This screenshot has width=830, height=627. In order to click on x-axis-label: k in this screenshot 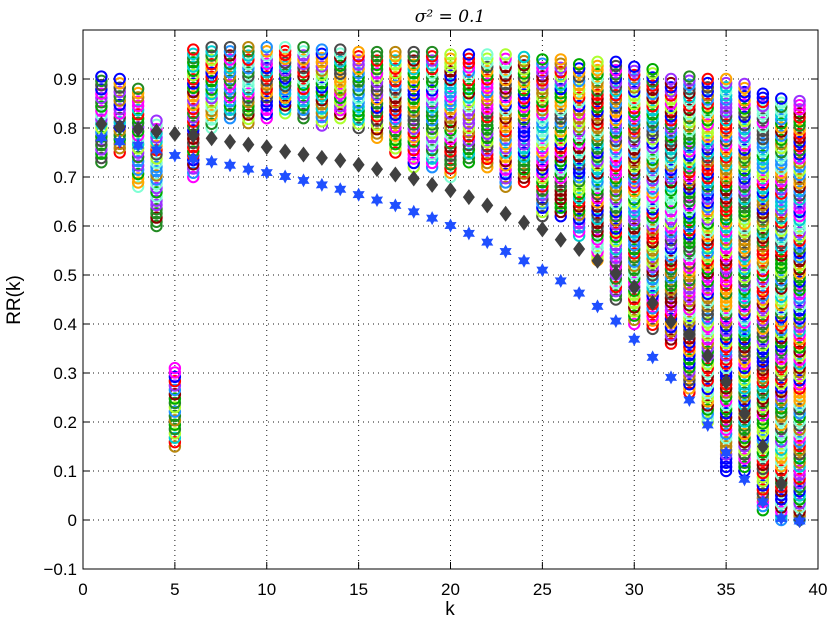, I will do `click(450, 609)`.